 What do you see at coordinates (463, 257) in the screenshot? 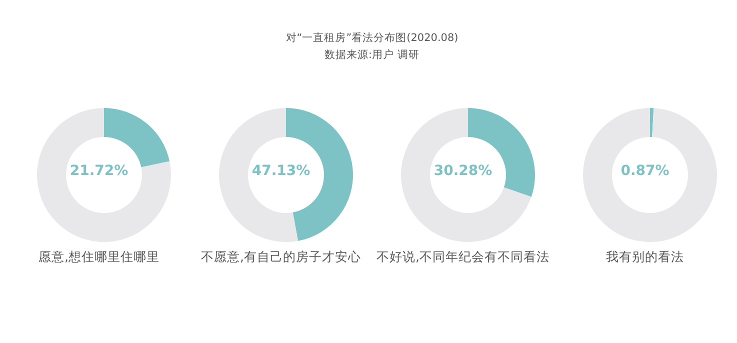
I see `text: 不好说,不同年纪会有不同看法` at bounding box center [463, 257].